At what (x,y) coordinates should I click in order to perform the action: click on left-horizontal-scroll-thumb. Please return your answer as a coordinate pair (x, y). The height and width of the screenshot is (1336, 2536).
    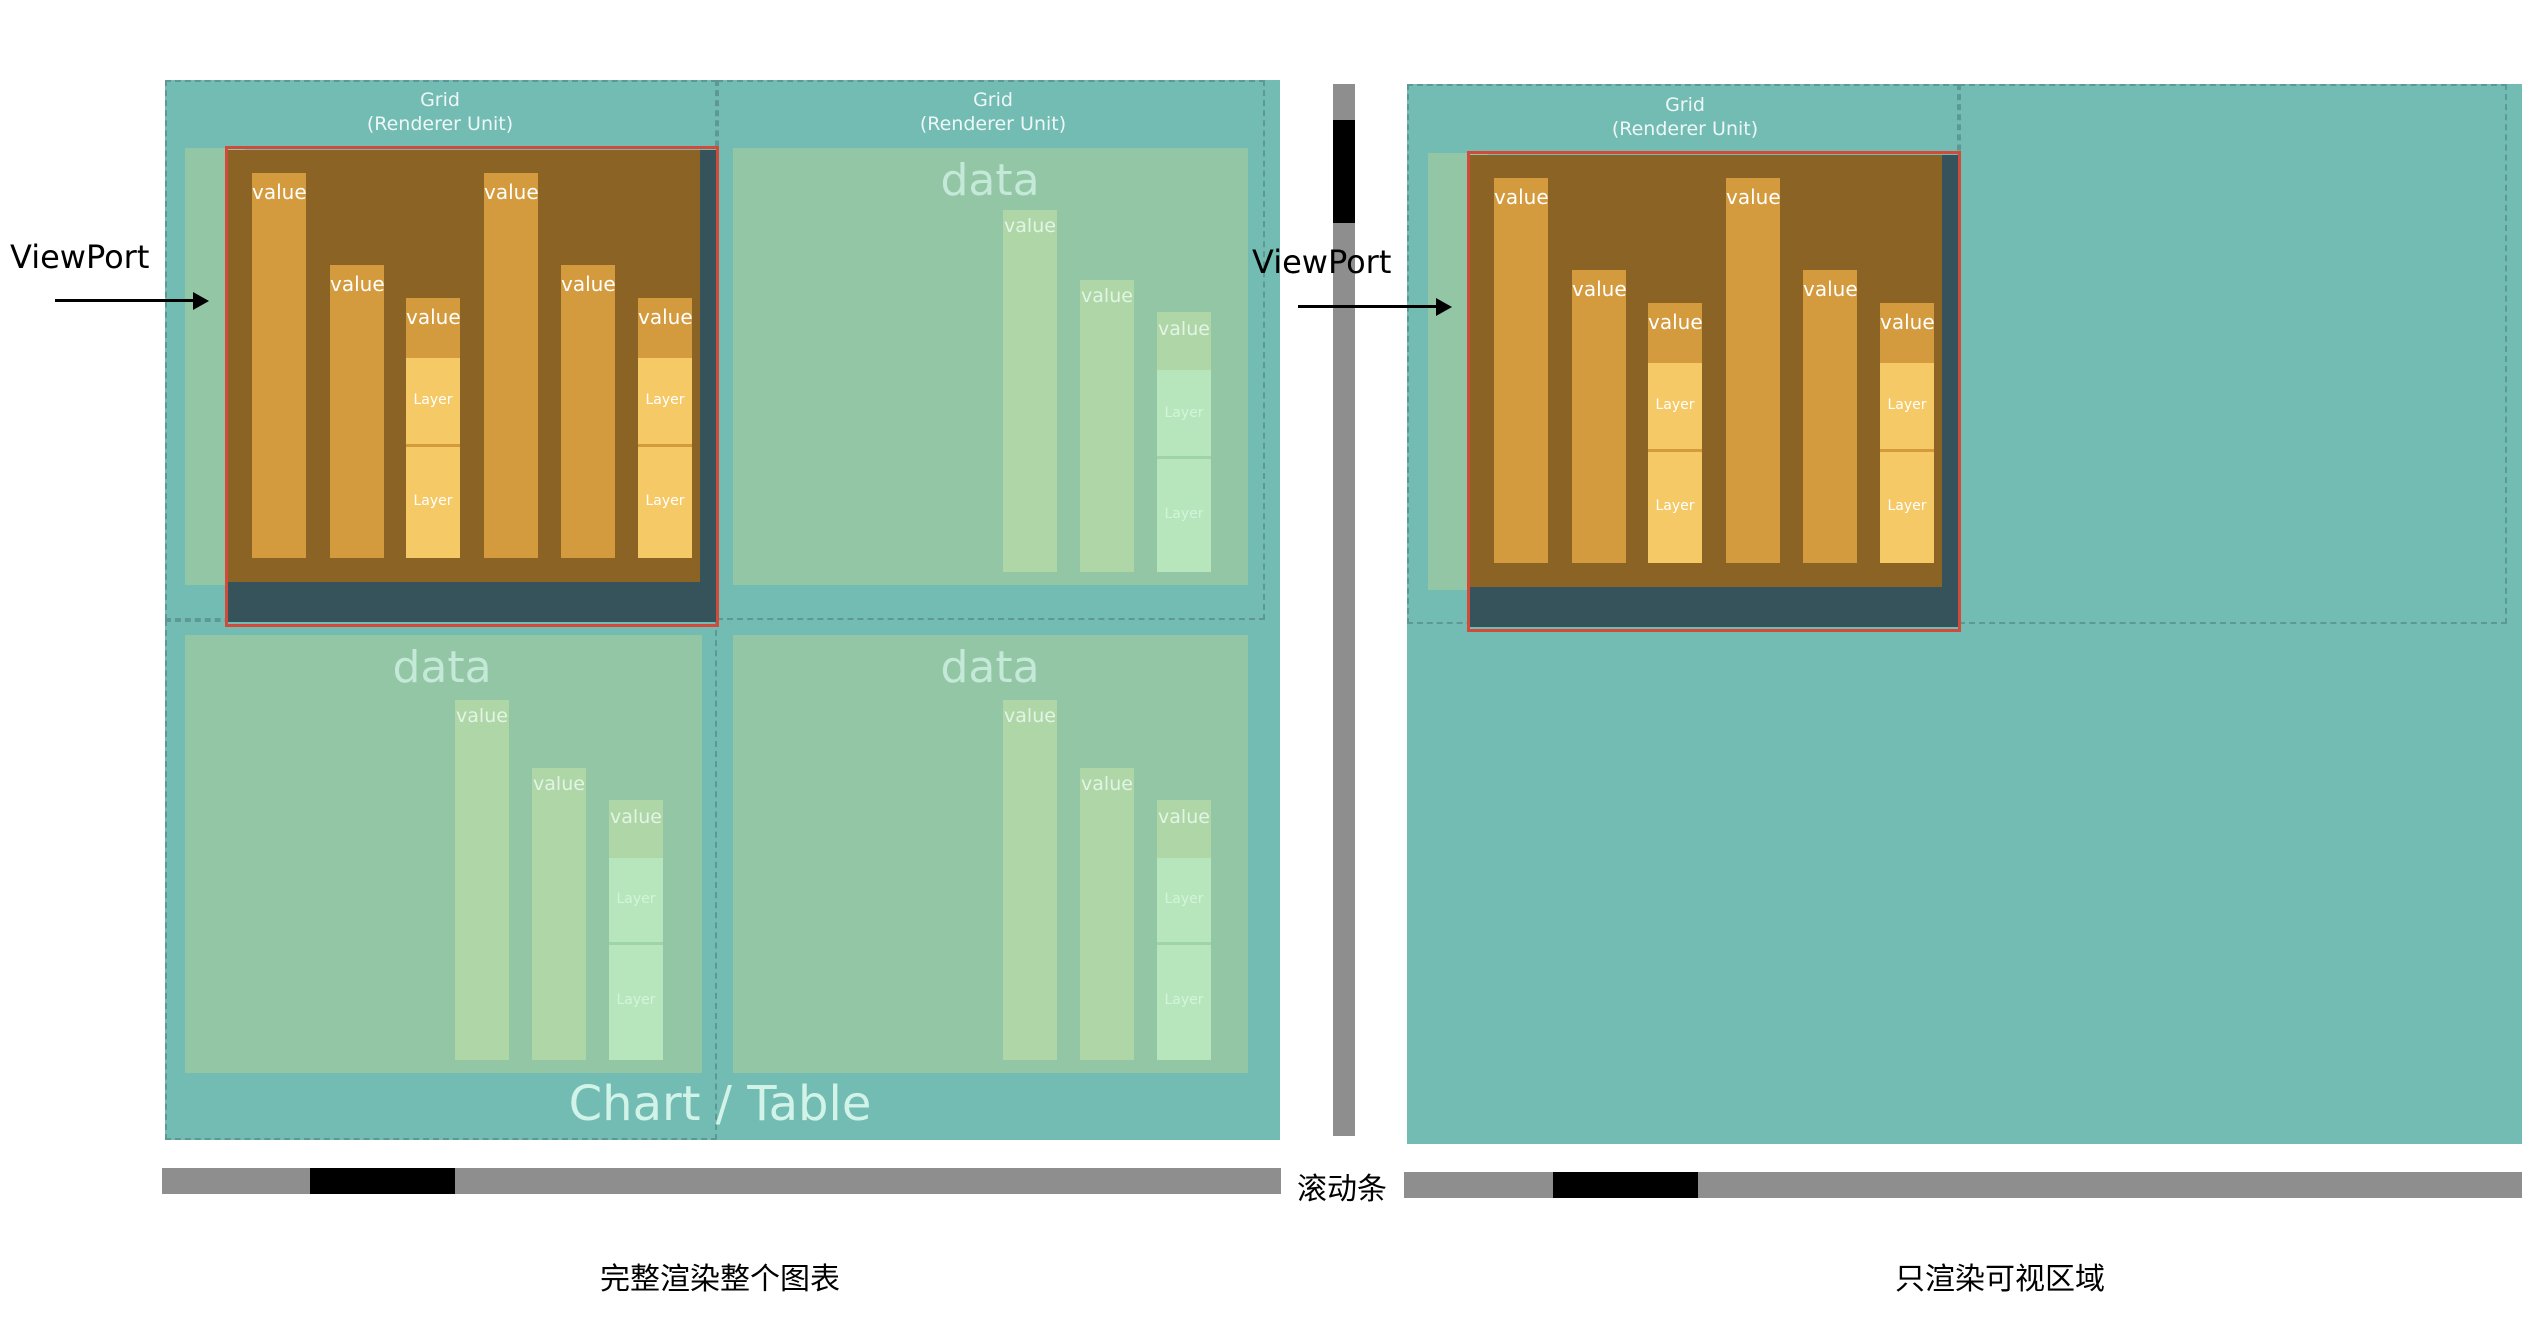
    Looking at the image, I should click on (382, 1181).